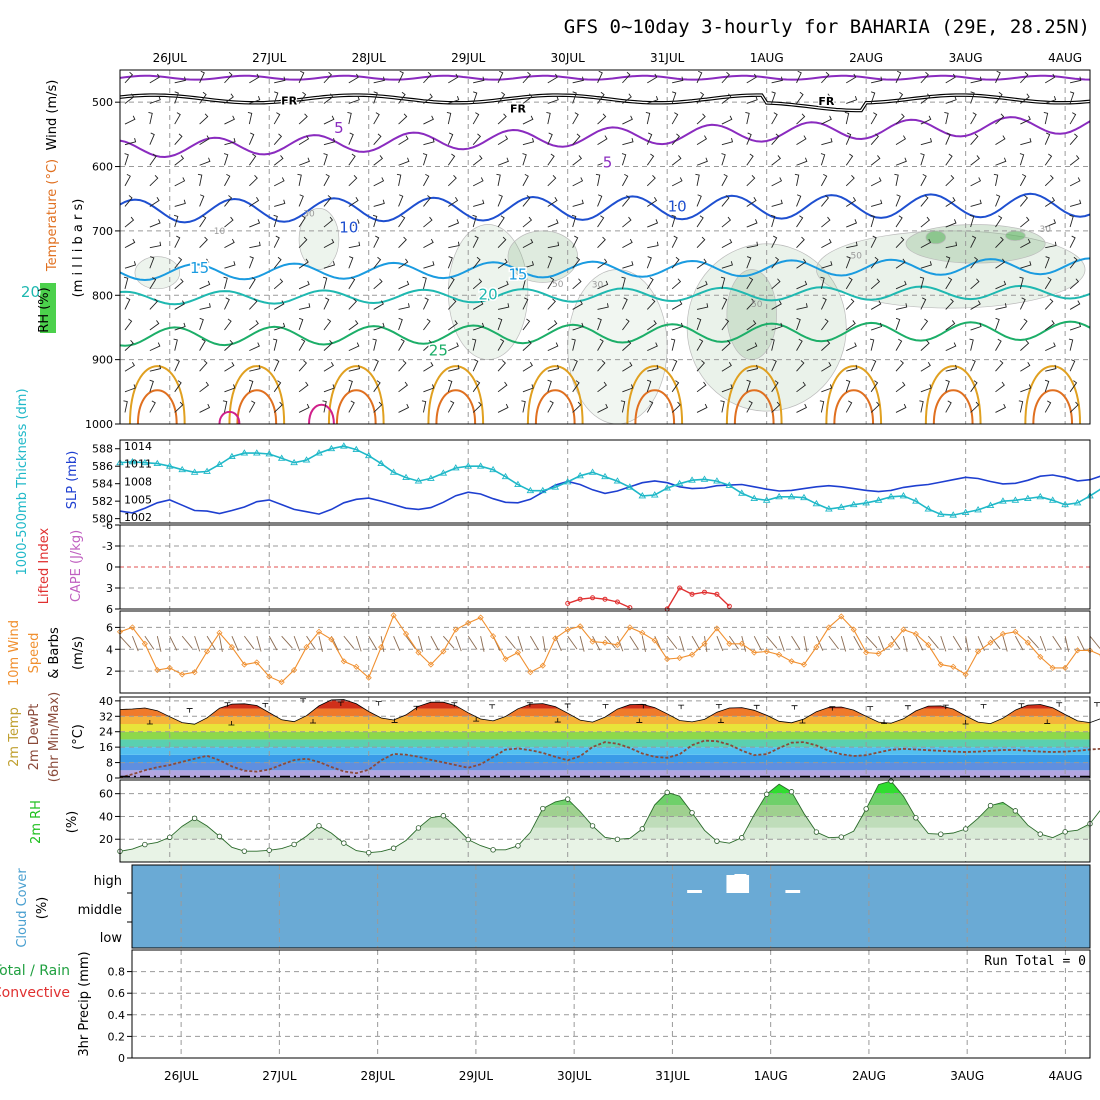  I want to click on precip-tick-label: 0, so click(121, 1058).